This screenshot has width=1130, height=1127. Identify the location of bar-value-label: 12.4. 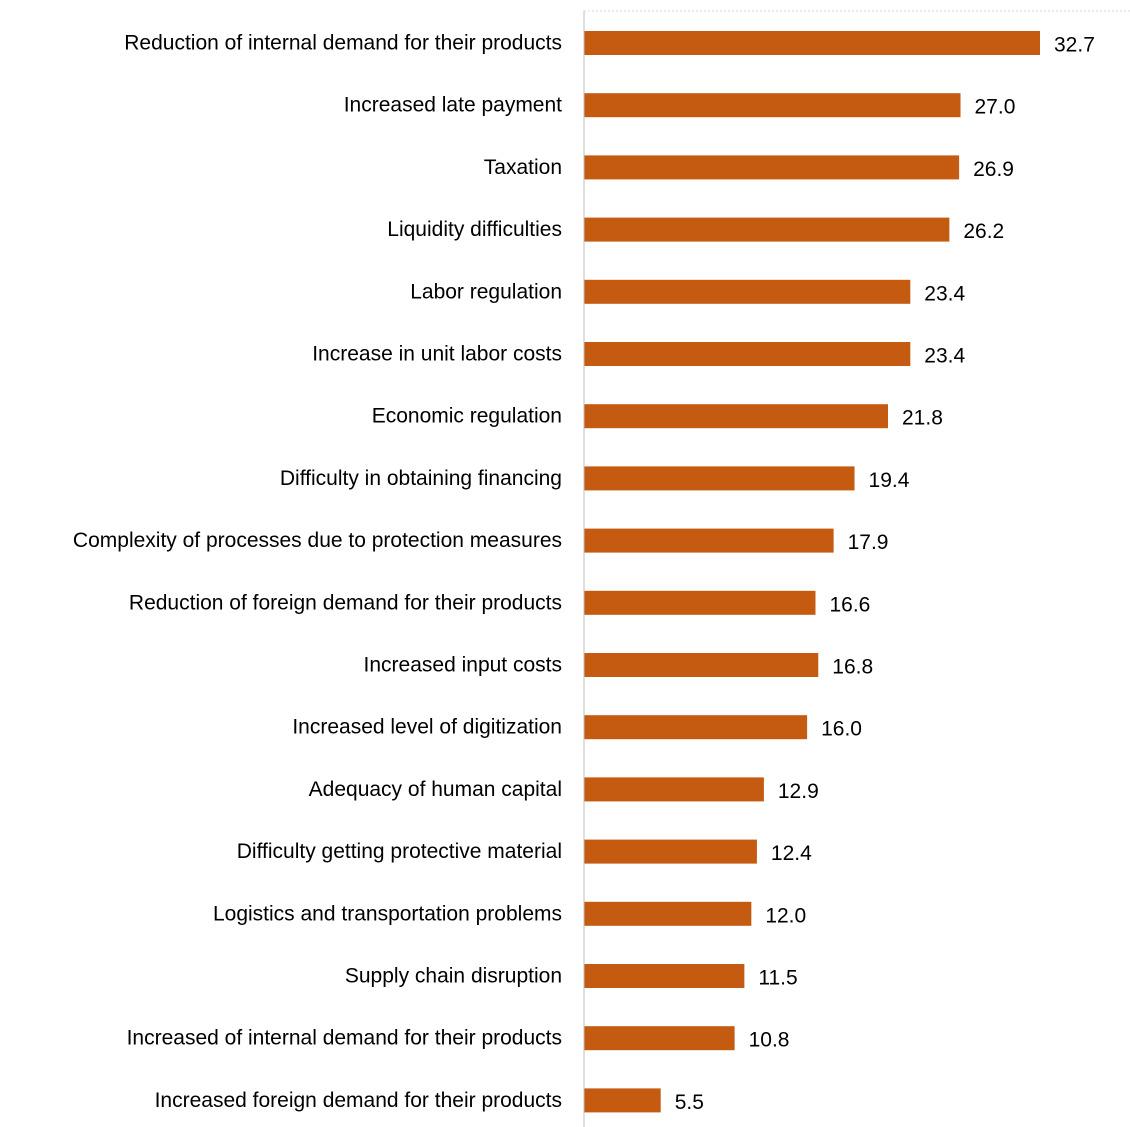
(791, 853).